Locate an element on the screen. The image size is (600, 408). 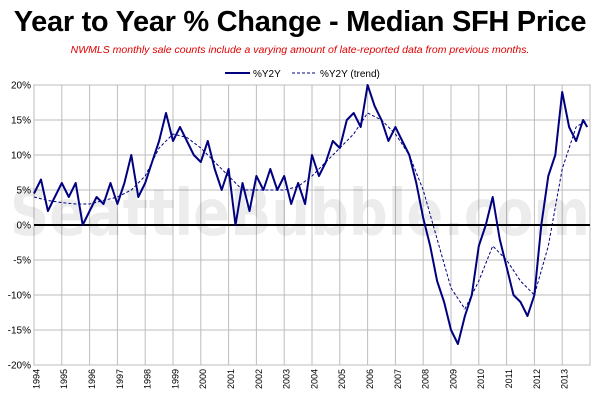
legend-label-series-1: %Y2Y is located at coordinates (267, 74).